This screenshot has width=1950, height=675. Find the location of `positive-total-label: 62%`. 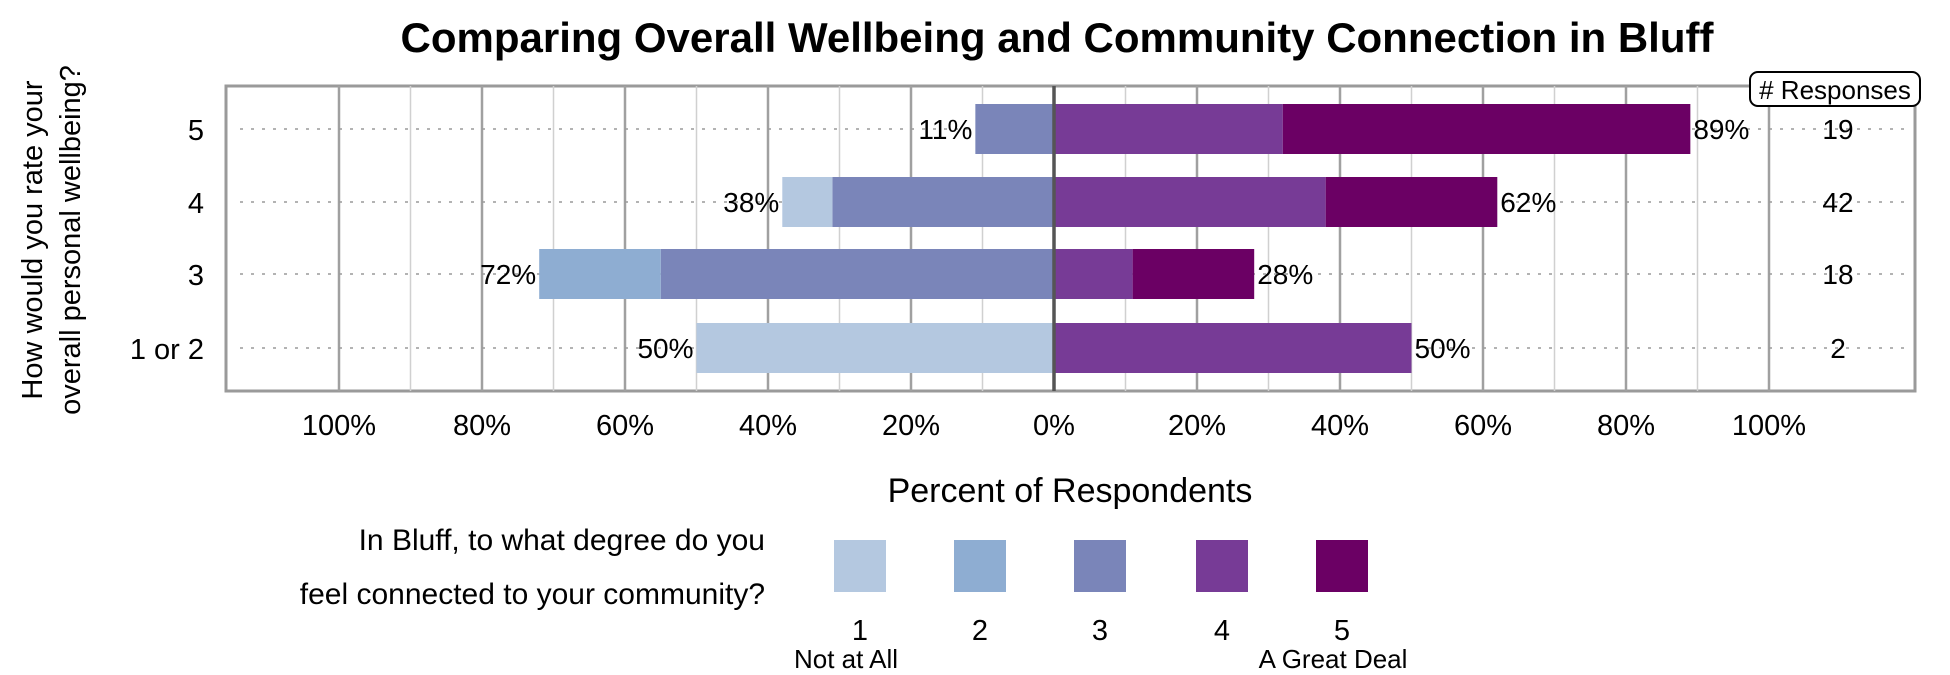

positive-total-label: 62% is located at coordinates (1528, 202).